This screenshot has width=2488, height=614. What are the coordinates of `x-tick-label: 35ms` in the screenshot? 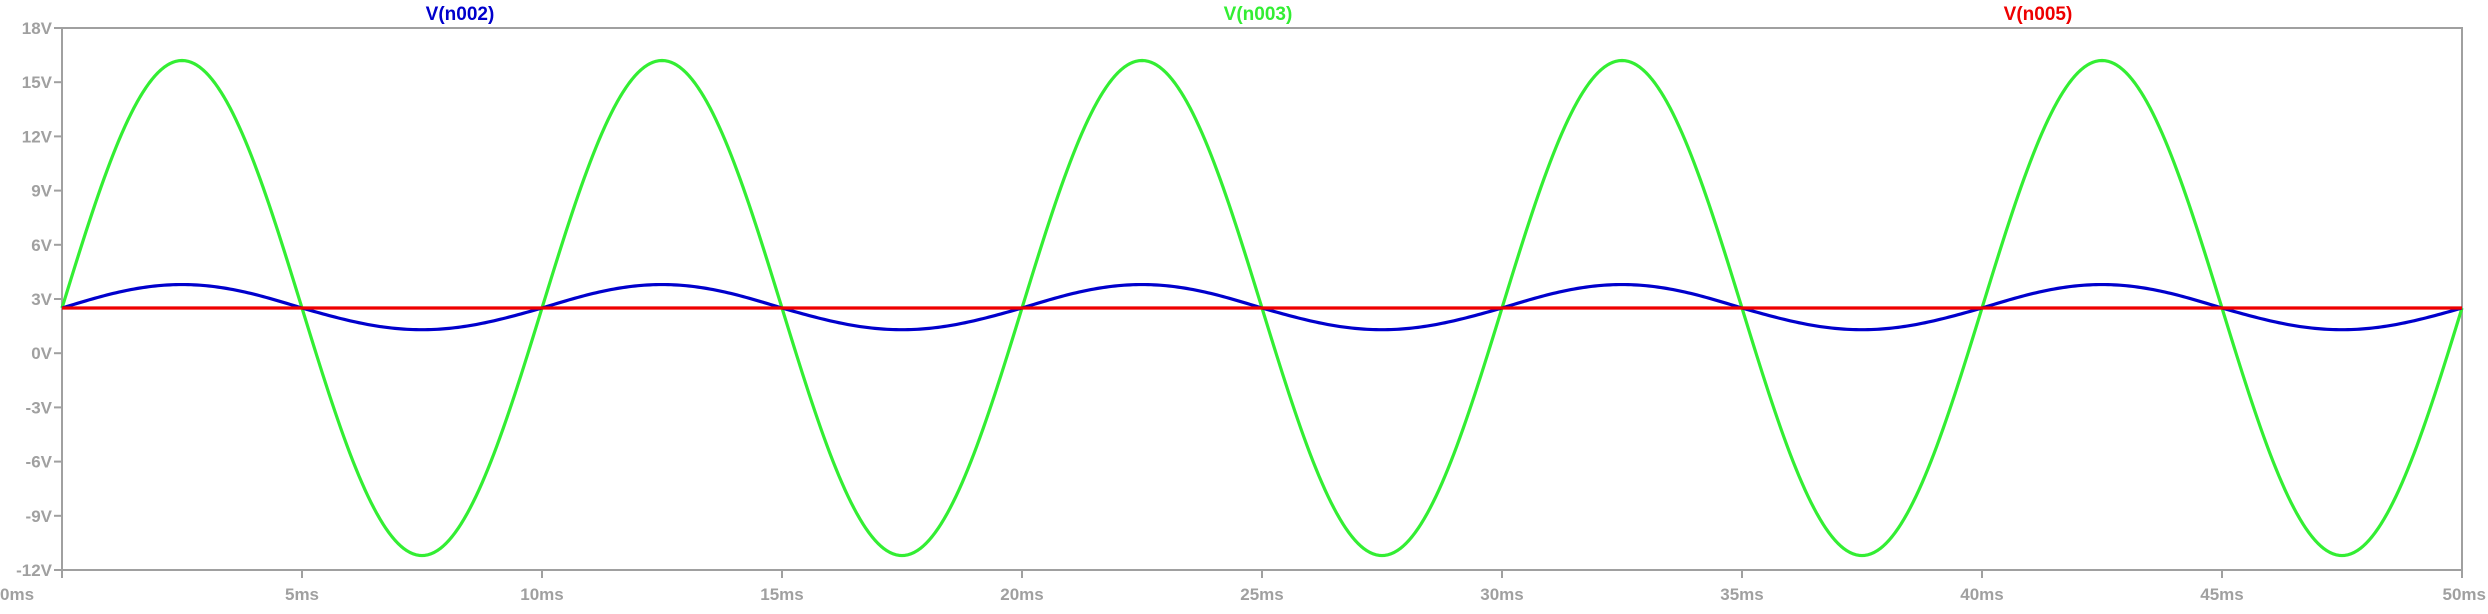 It's located at (1741, 594).